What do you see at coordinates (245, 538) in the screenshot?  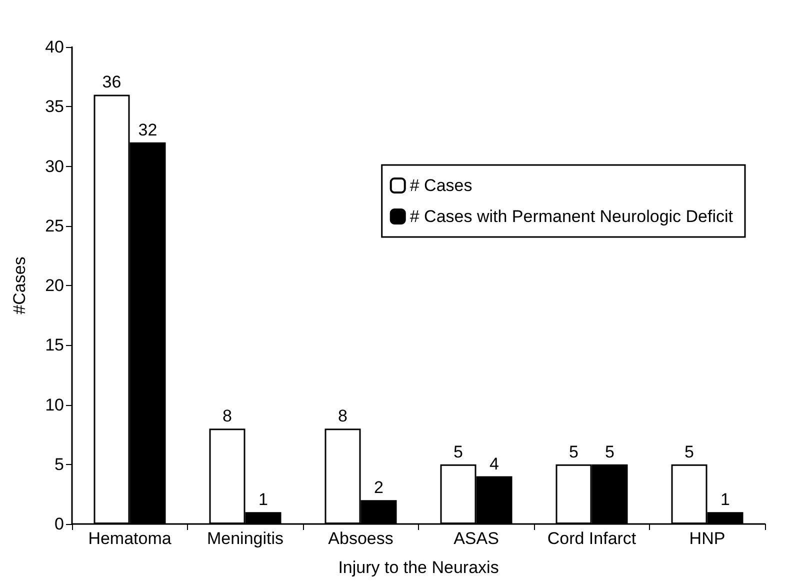 I see `x-tick-label: Meningitis` at bounding box center [245, 538].